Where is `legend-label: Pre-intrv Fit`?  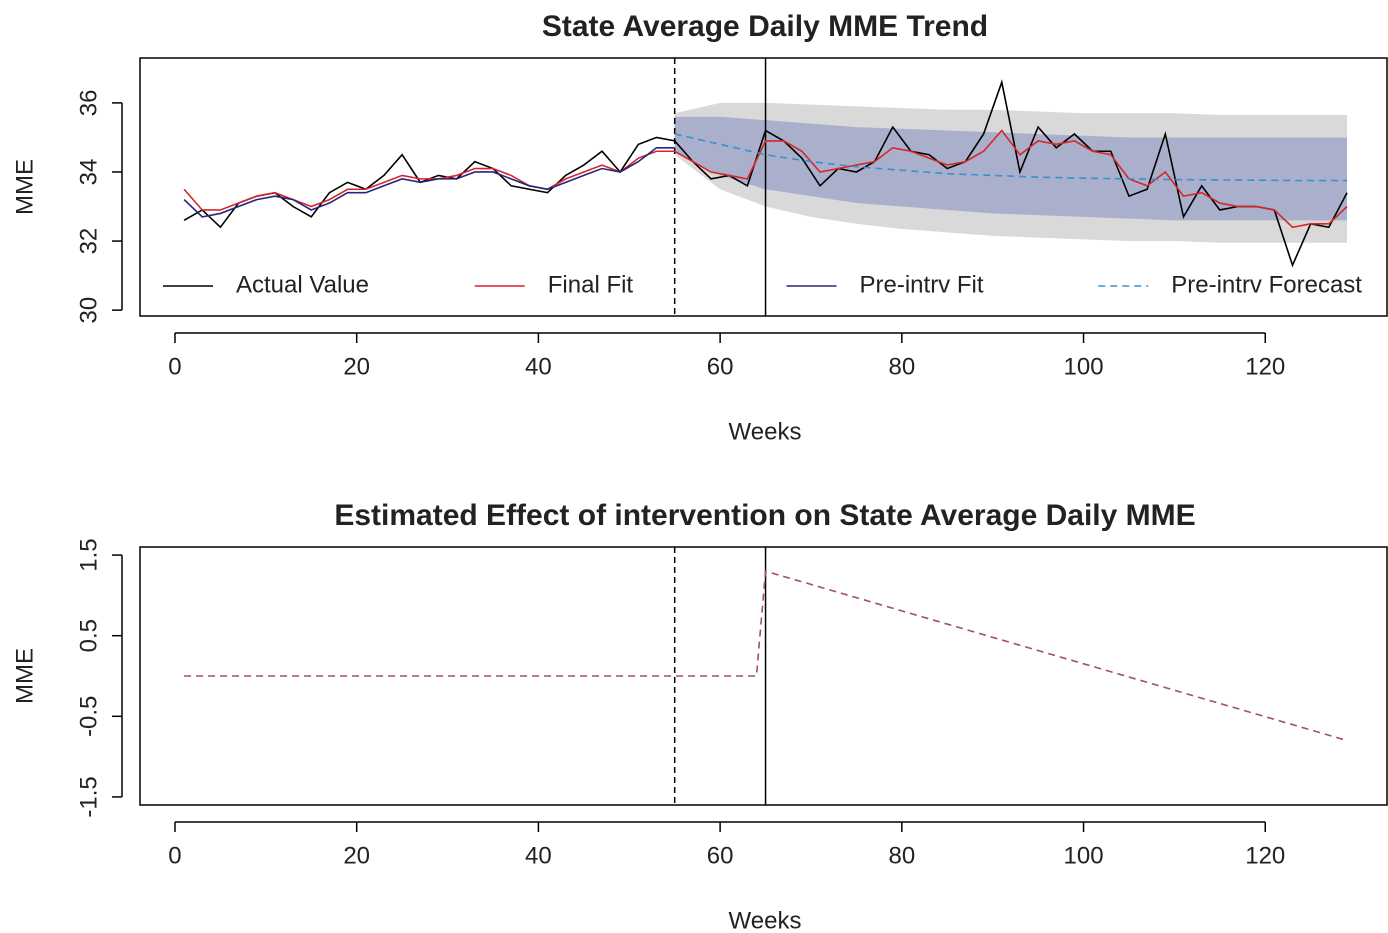
legend-label: Pre-intrv Fit is located at coordinates (922, 284).